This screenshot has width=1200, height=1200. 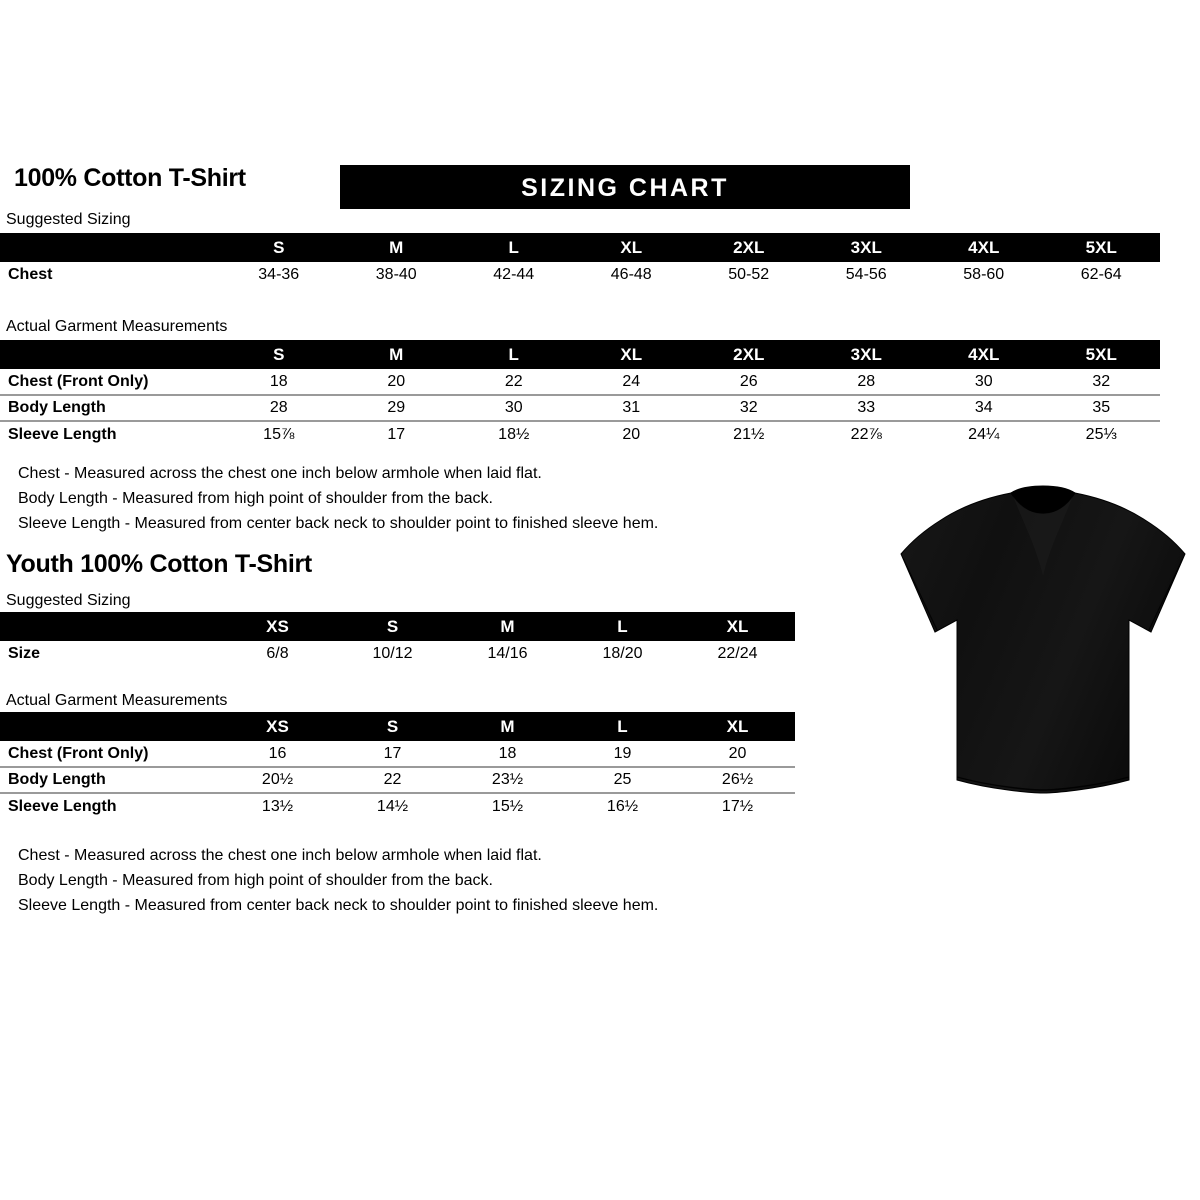 What do you see at coordinates (130, 178) in the screenshot?
I see `page-title: 100% Cotton T-Shirt` at bounding box center [130, 178].